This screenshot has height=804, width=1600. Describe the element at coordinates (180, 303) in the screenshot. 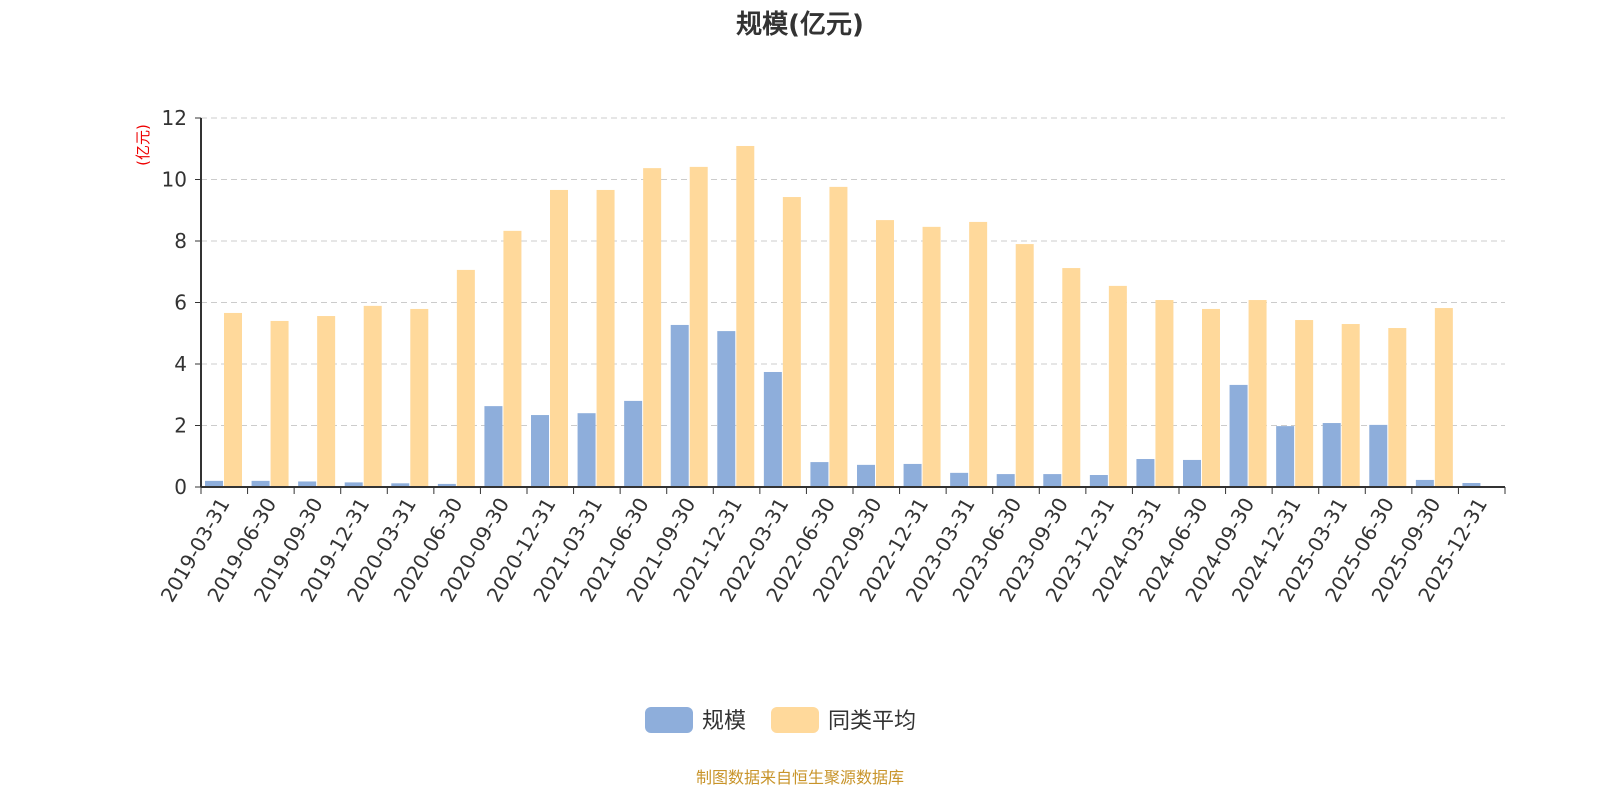

I see `y-tick-label: 6` at that location.